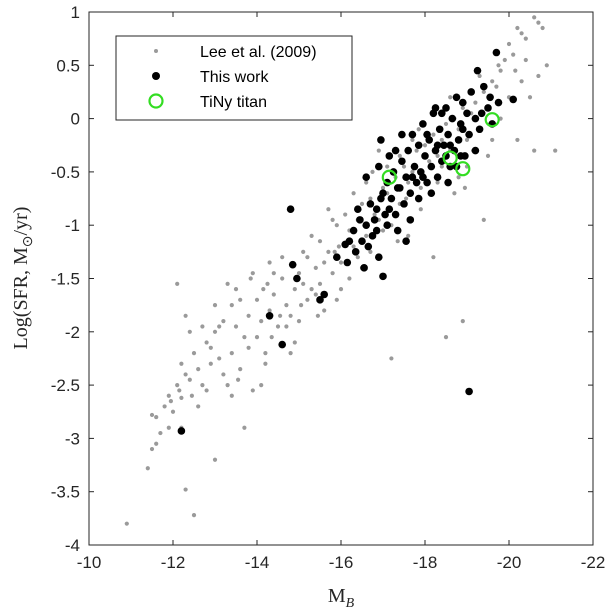  What do you see at coordinates (156, 76) in the screenshot?
I see `legend-marker-this-work` at bounding box center [156, 76].